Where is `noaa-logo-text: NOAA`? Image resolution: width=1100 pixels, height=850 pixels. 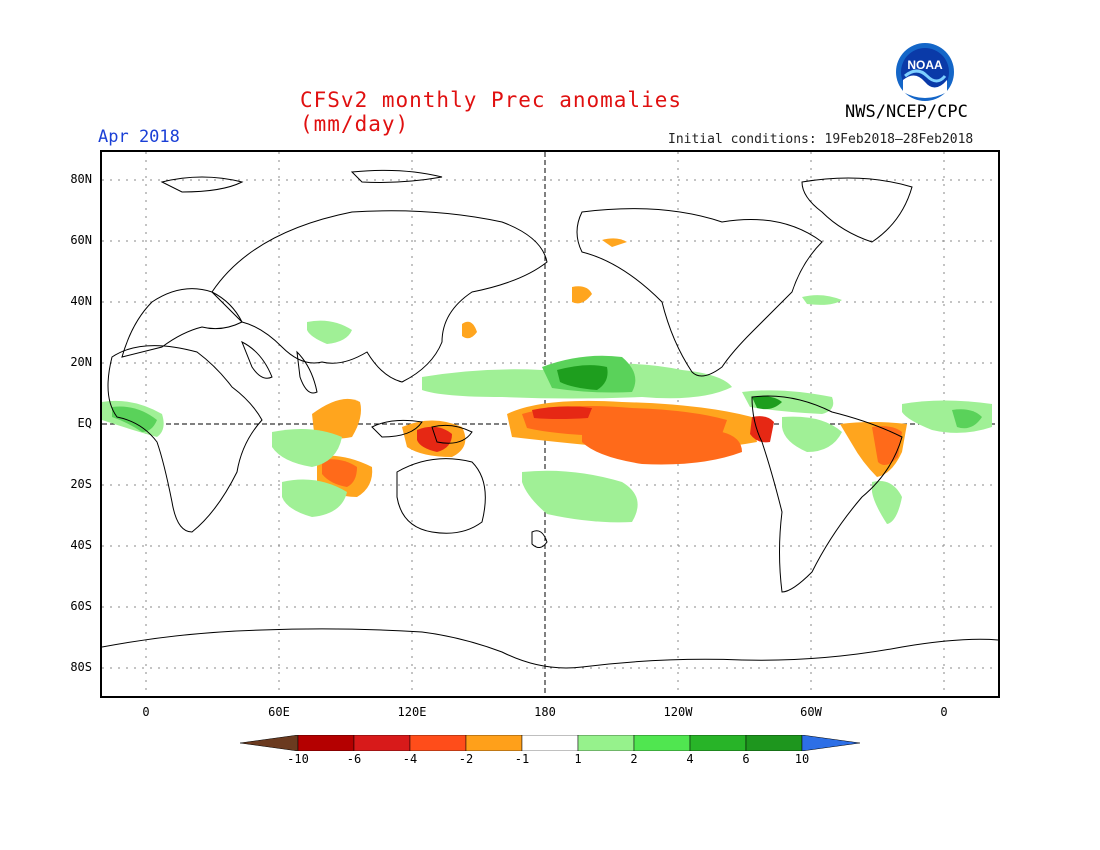 noaa-logo-text: NOAA is located at coordinates (925, 65).